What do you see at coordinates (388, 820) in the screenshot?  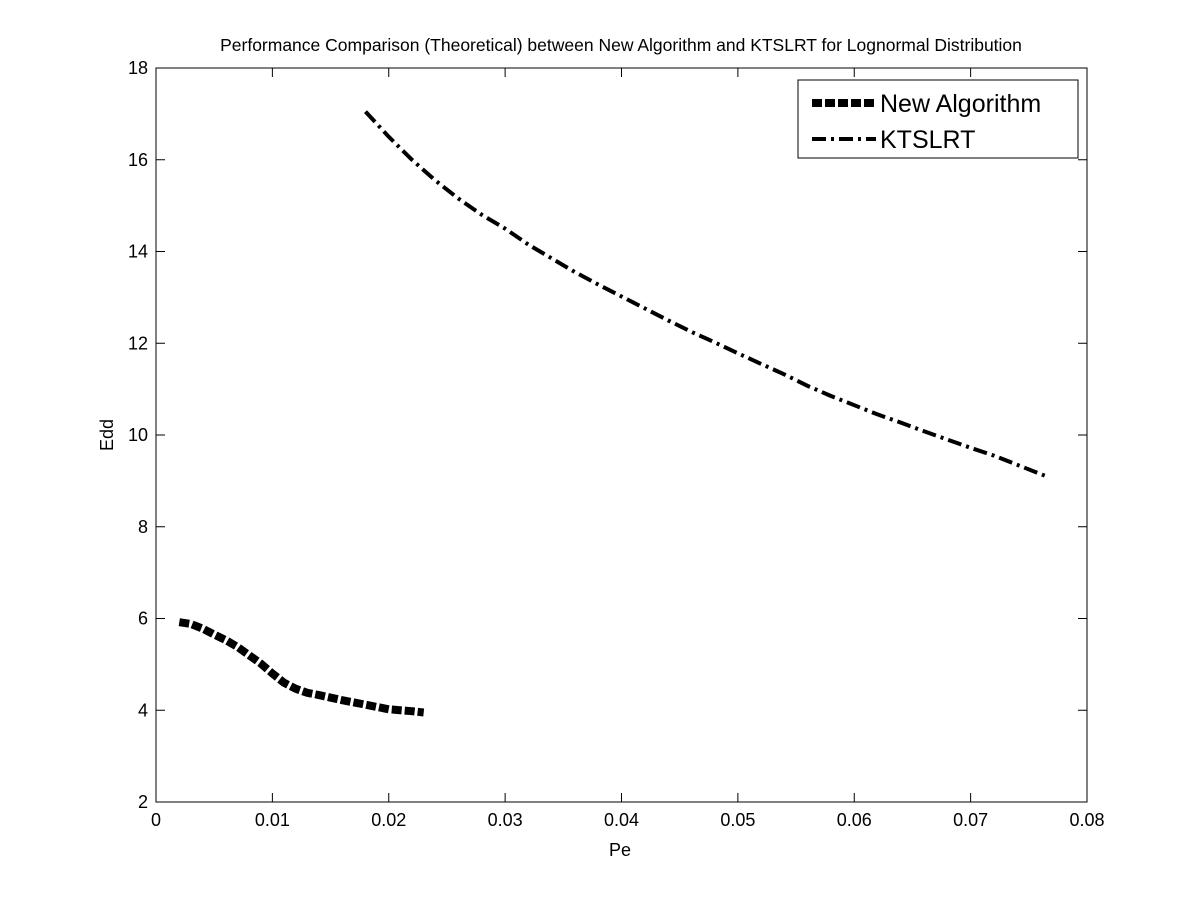 I see `x-tick-label: 0.02` at bounding box center [388, 820].